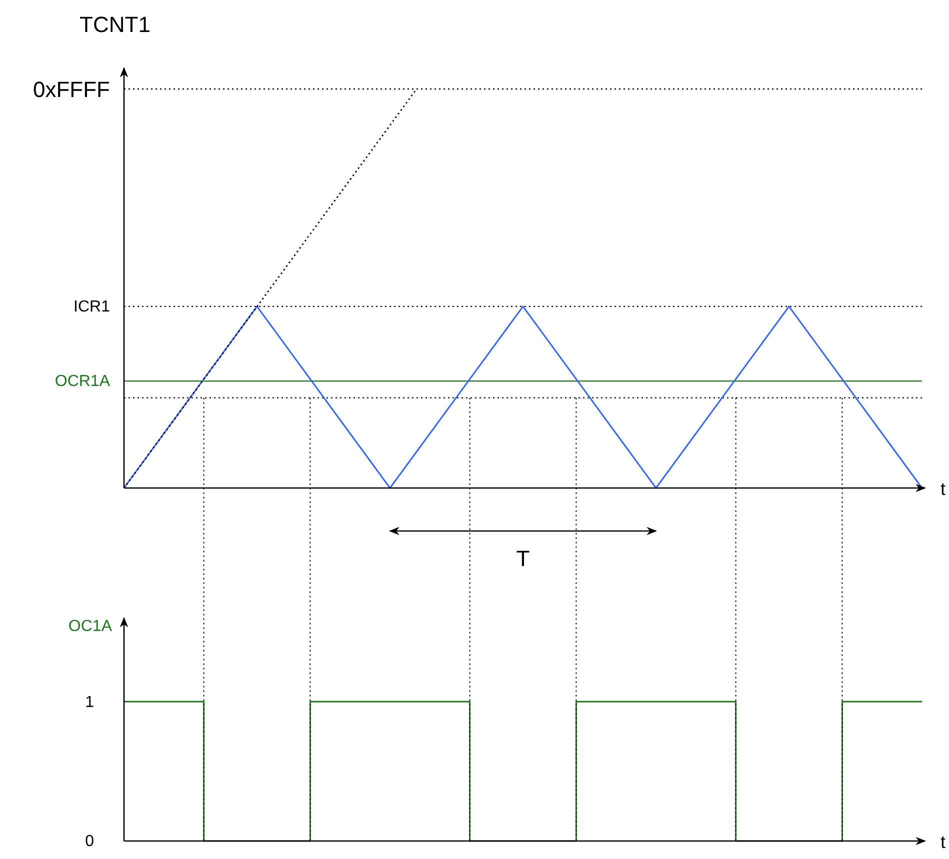 This screenshot has height=859, width=949. I want to click on ref-line-label: ICR1, so click(92, 307).